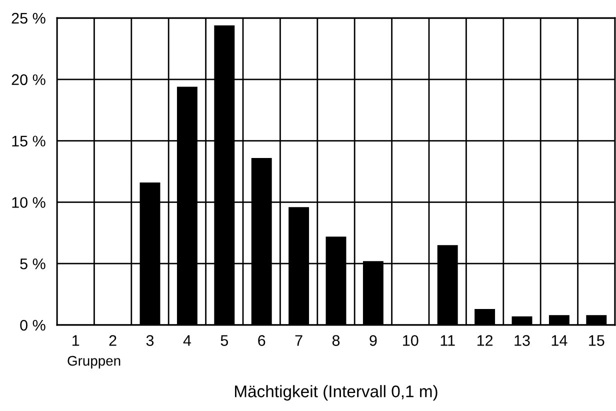 This screenshot has width=616, height=411. I want to click on x-axis-title: Mächtigkeit (Intervall 0,1 m), so click(336, 393).